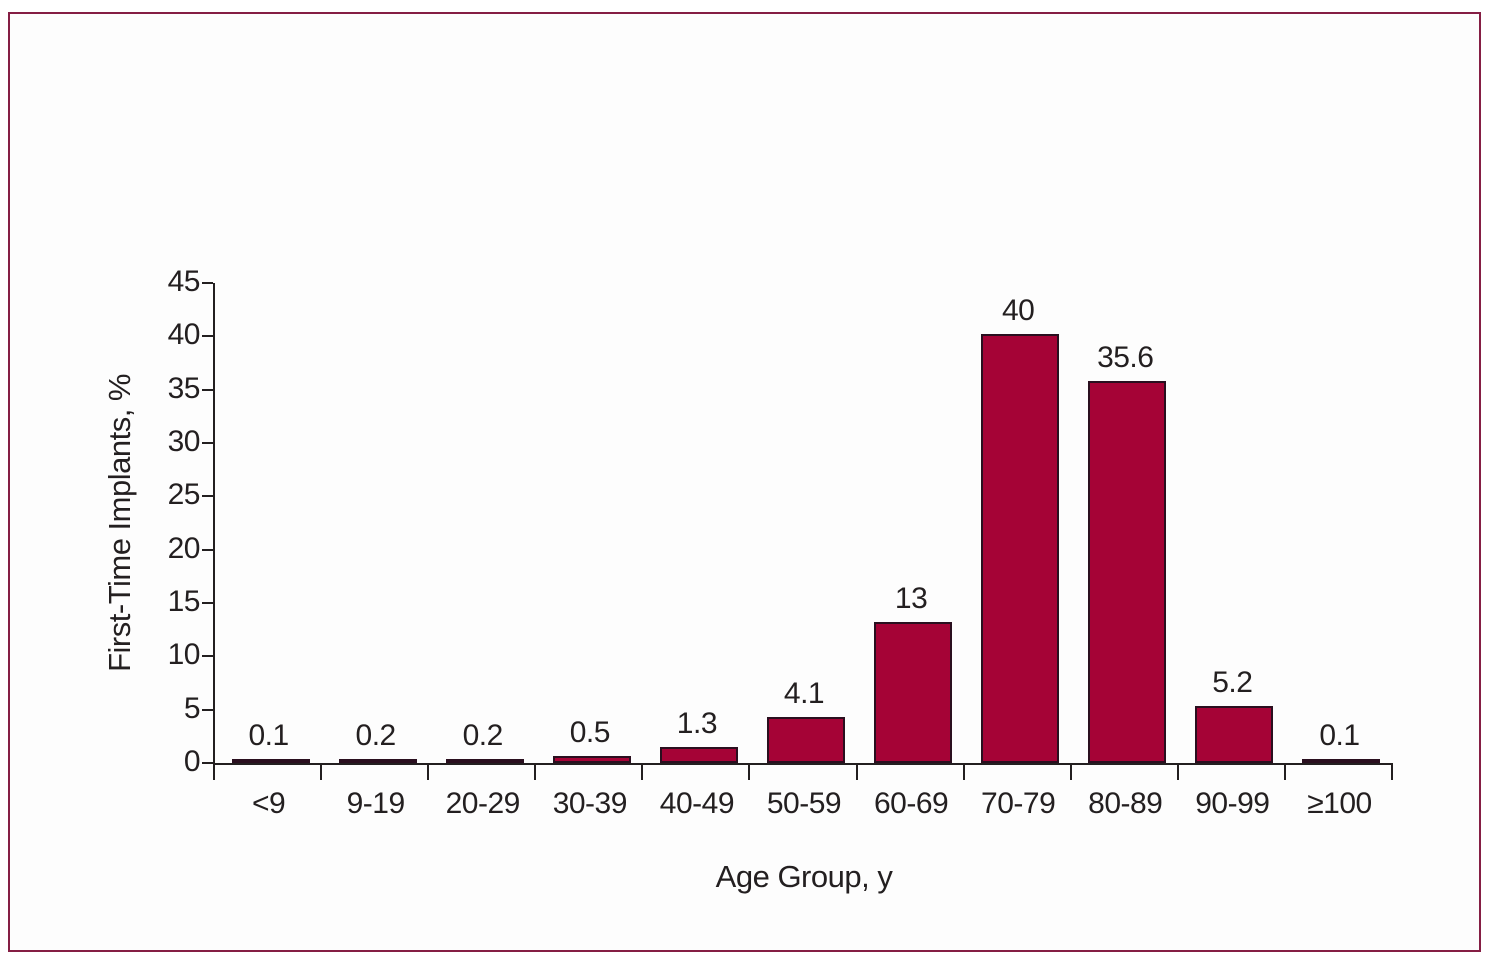 The width and height of the screenshot is (1491, 979). Describe the element at coordinates (804, 803) in the screenshot. I see `x-tick-label: 50-59` at that location.